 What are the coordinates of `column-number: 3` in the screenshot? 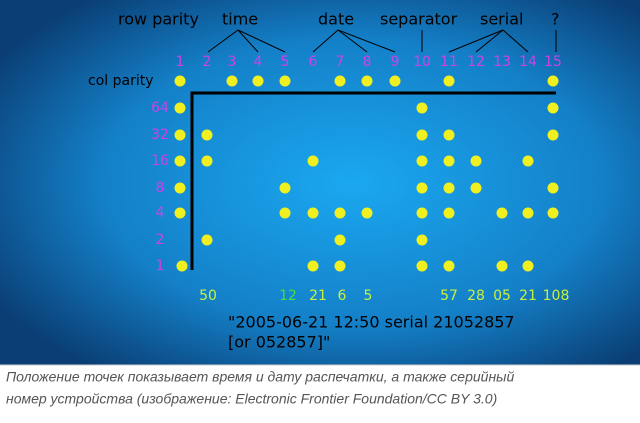 It's located at (232, 62).